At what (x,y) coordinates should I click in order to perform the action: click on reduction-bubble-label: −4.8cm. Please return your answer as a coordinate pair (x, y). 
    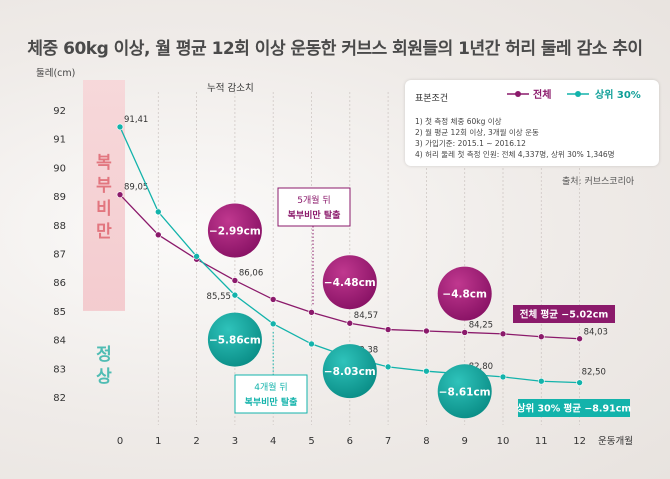
    Looking at the image, I should click on (464, 295).